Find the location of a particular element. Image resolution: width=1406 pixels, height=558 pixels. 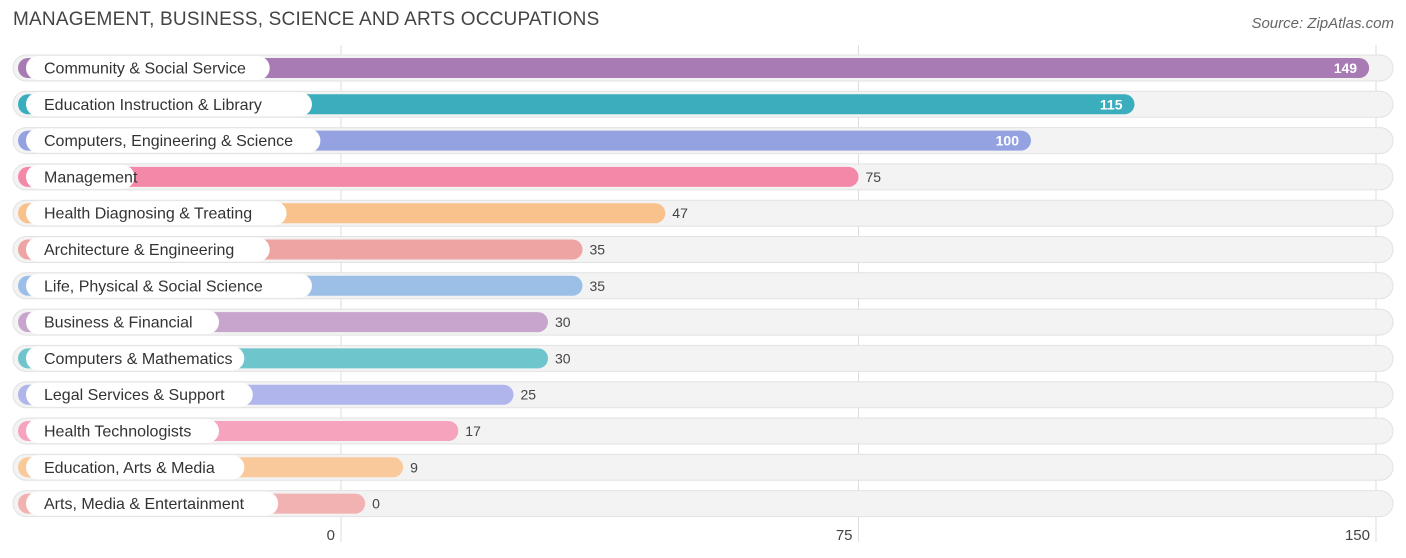

value-label: 115 is located at coordinates (1111, 104).